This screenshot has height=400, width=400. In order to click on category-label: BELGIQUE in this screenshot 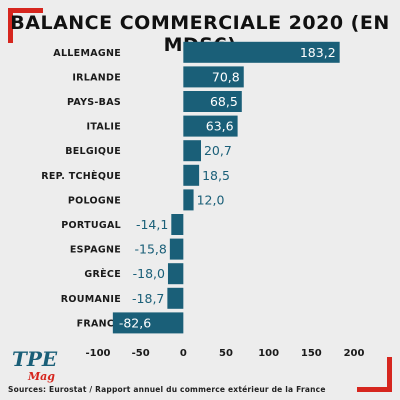, I will do `click(93, 151)`.